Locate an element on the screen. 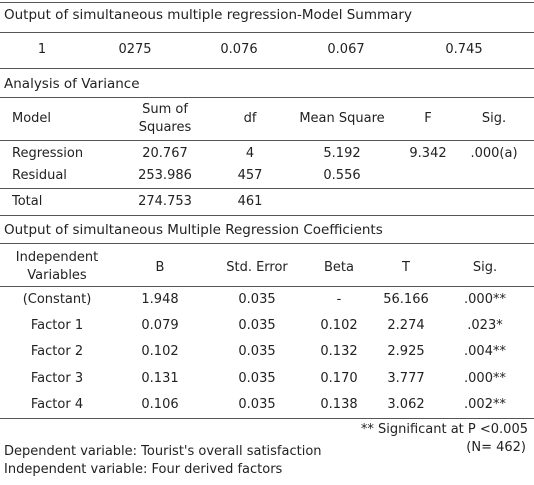 Image resolution: width=534 pixels, height=485 pixels. rule-anova-total is located at coordinates (267, 188).